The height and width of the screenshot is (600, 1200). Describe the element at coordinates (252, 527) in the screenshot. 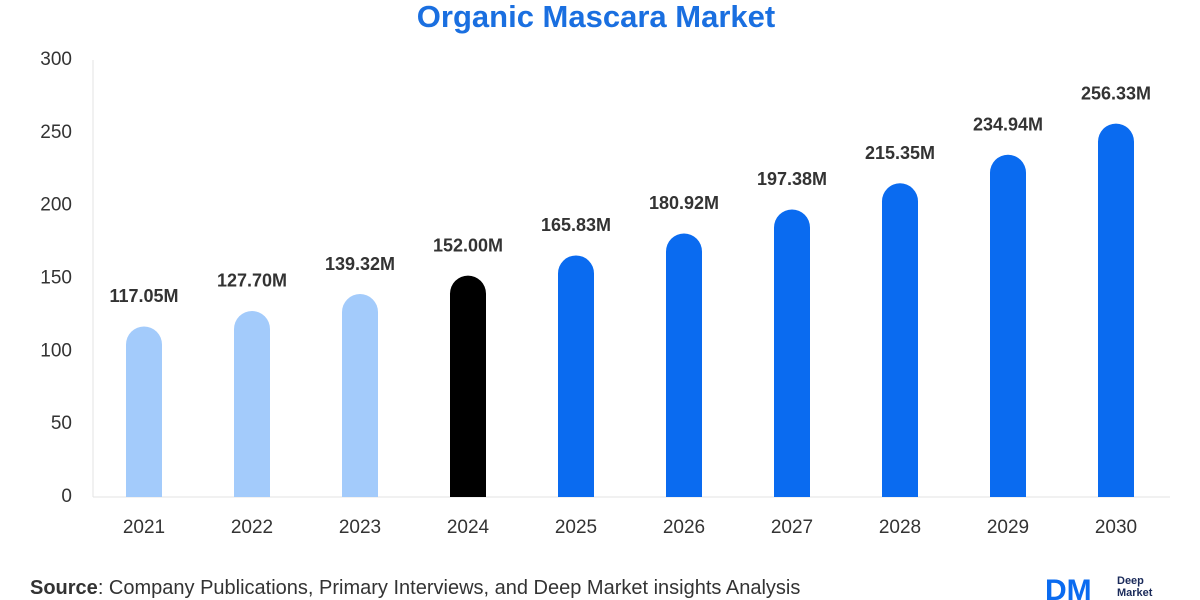

I see `x-tick-label: 2022` at that location.